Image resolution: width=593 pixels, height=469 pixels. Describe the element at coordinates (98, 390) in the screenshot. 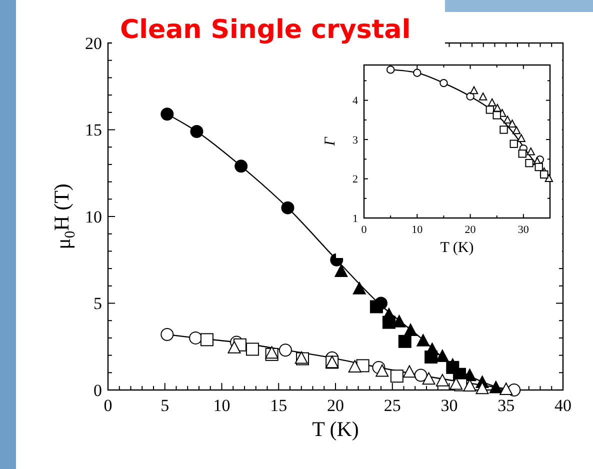

I see `y-tick-label: 0` at that location.